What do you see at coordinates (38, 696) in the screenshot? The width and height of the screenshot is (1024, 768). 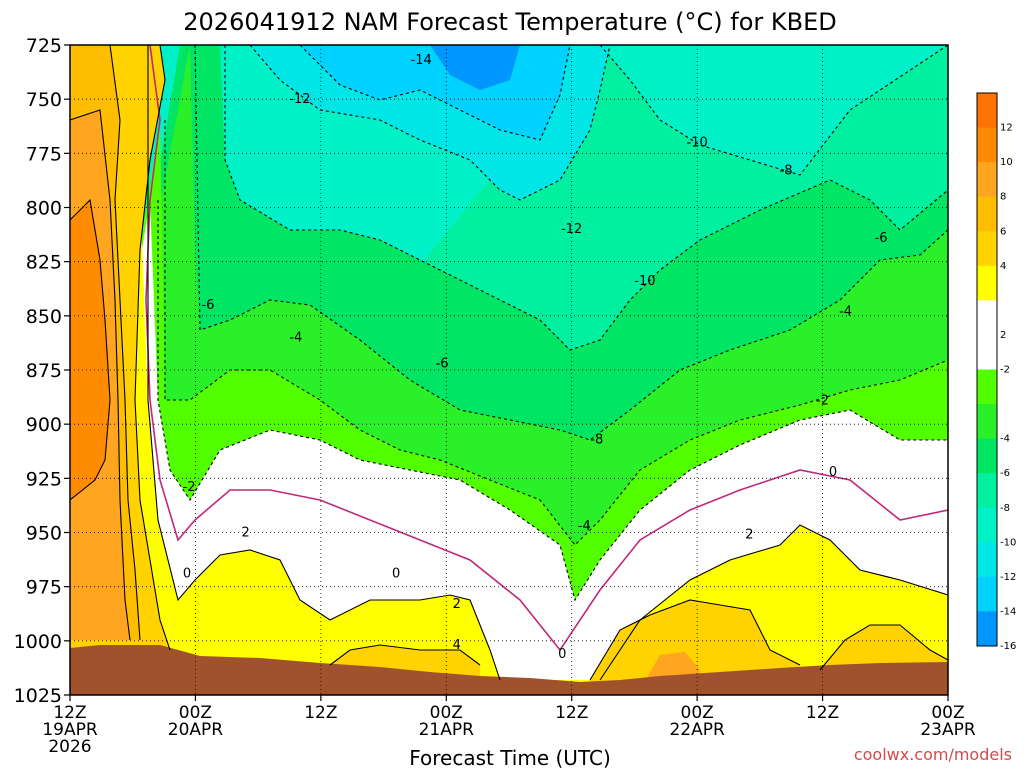 I see `y-tick-label: 1025` at bounding box center [38, 696].